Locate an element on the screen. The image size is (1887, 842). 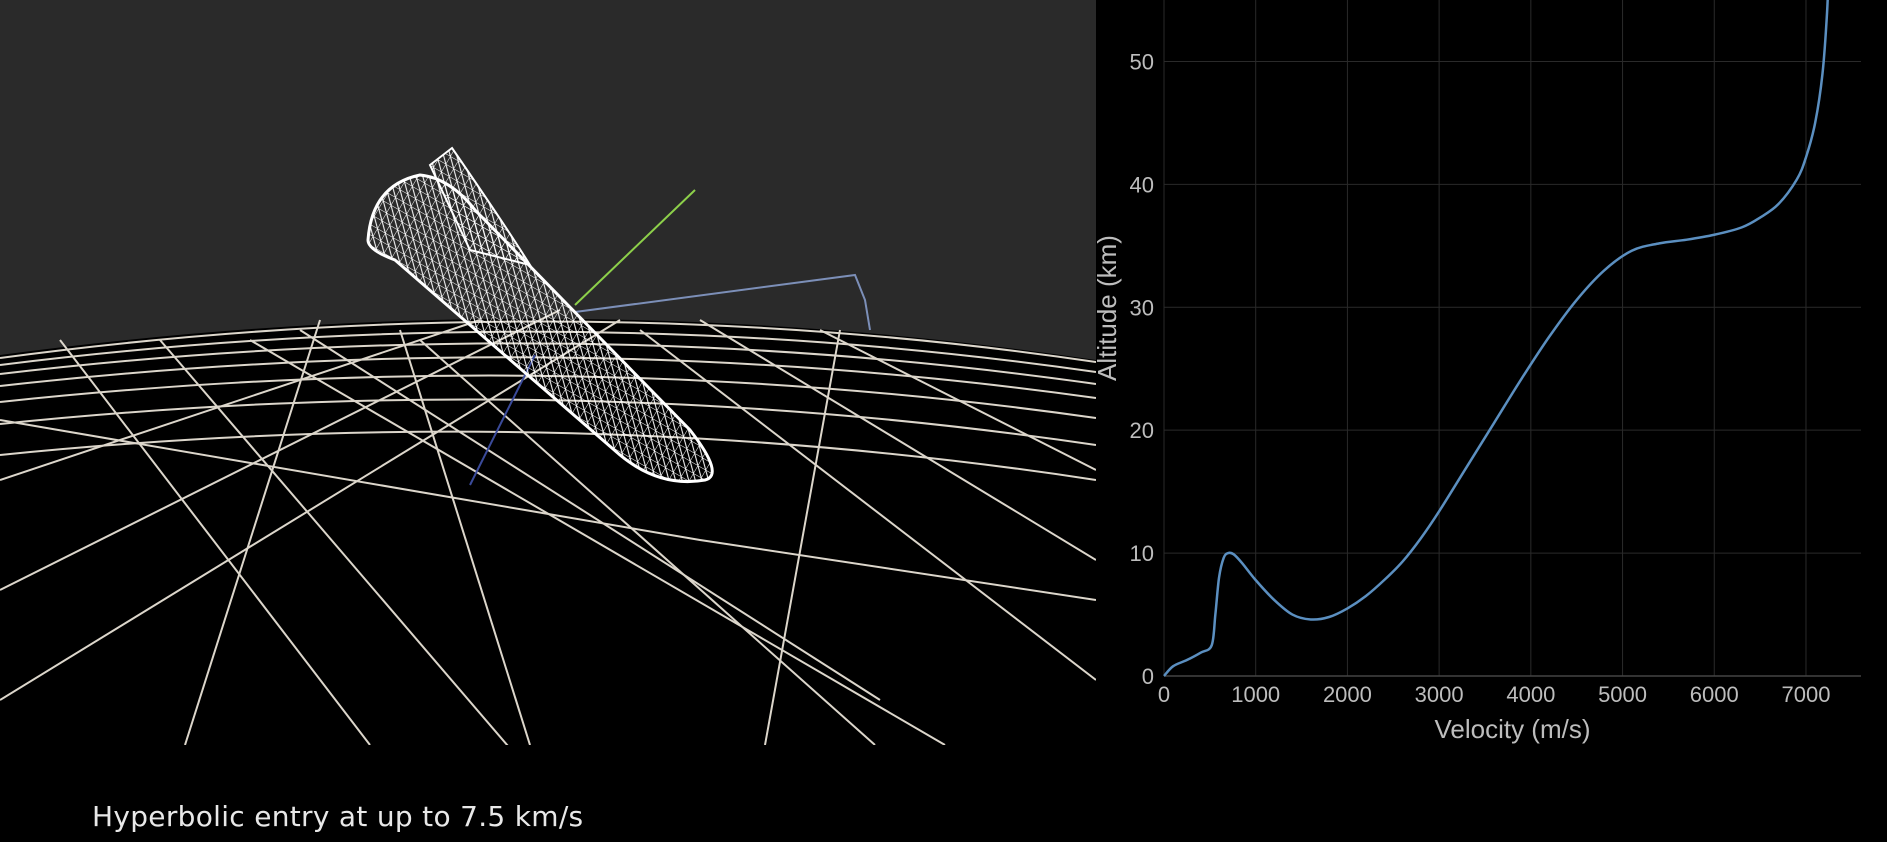
axis-z-line is located at coordinates (502, 420).